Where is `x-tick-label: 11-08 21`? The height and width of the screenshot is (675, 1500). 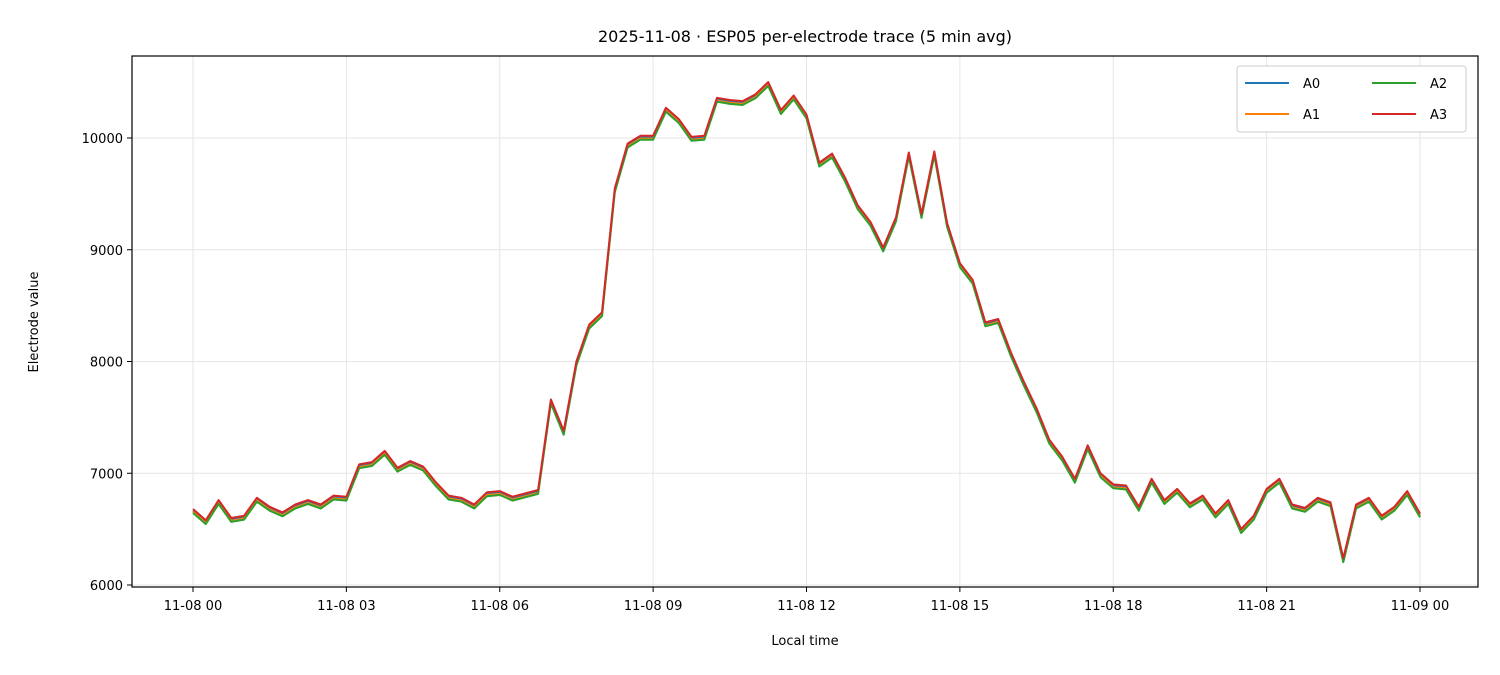 x-tick-label: 11-08 21 is located at coordinates (1266, 606).